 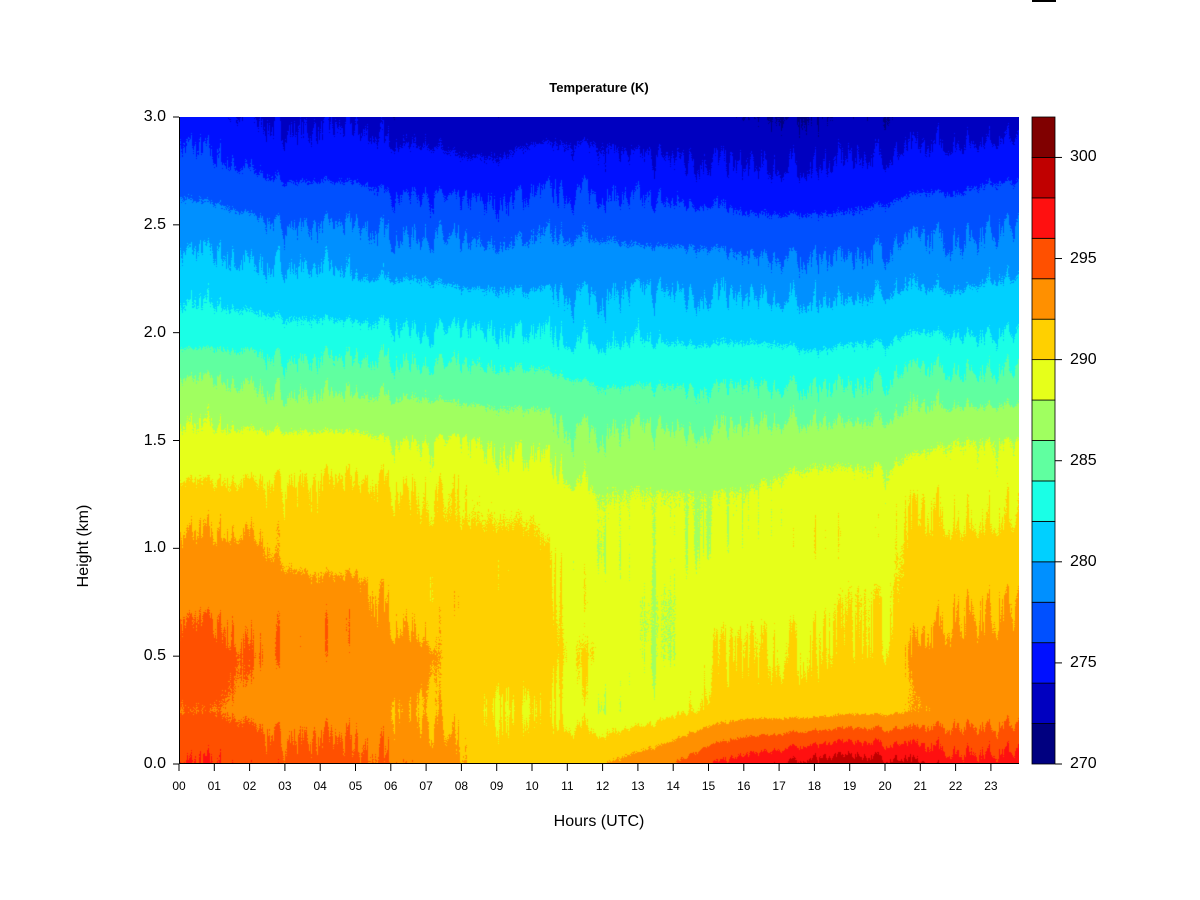 I want to click on x-tick-label: 13, so click(x=638, y=786).